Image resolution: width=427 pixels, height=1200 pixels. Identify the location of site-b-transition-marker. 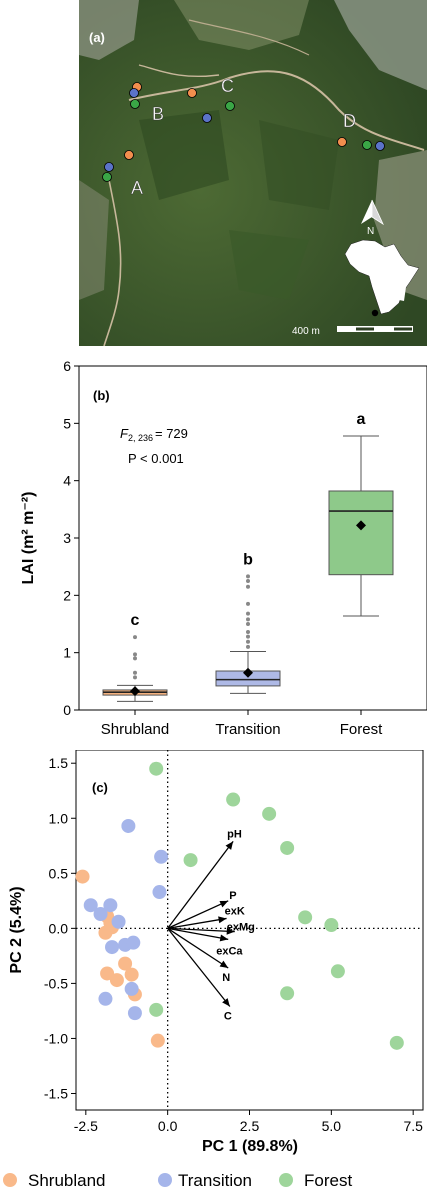
(134, 93).